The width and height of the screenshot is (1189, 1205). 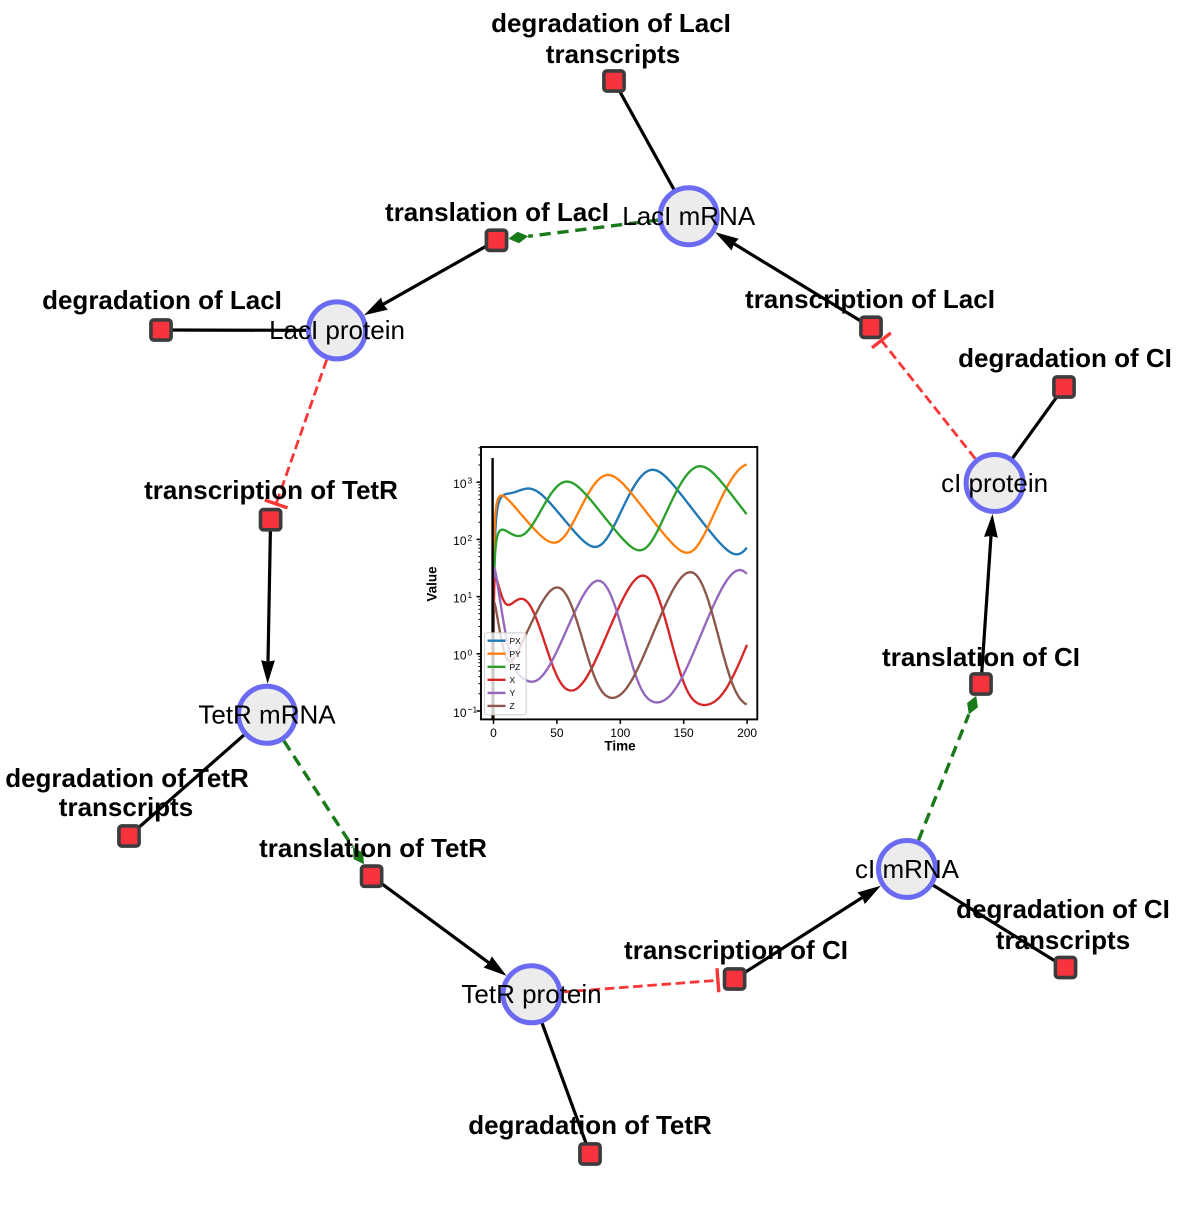 What do you see at coordinates (267, 715) in the screenshot?
I see `svg-text: TetR mRNA` at bounding box center [267, 715].